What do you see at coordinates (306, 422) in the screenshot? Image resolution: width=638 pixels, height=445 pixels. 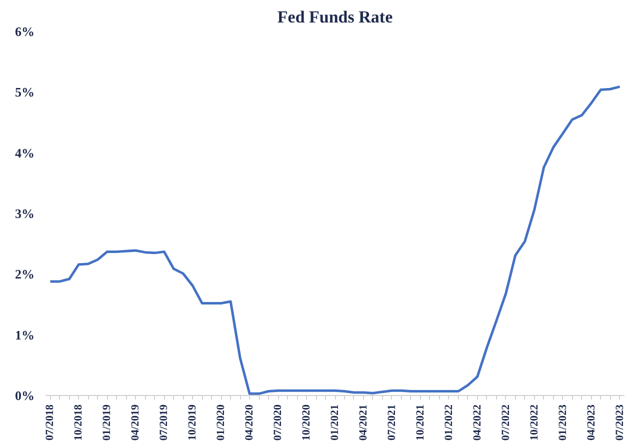 I see `x-tick-label: 10/2020` at bounding box center [306, 422].